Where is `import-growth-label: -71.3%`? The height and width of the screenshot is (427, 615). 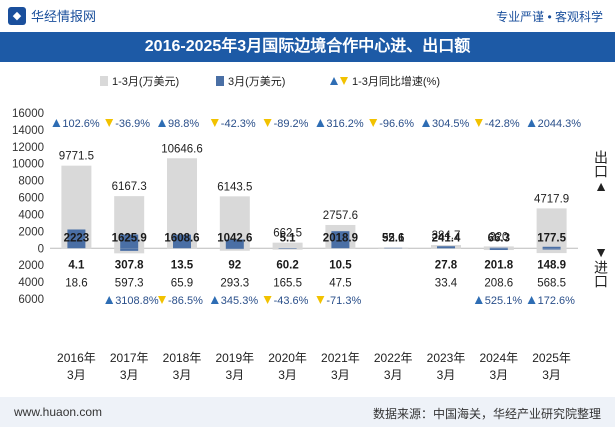 import-growth-label: -71.3% is located at coordinates (343, 301).